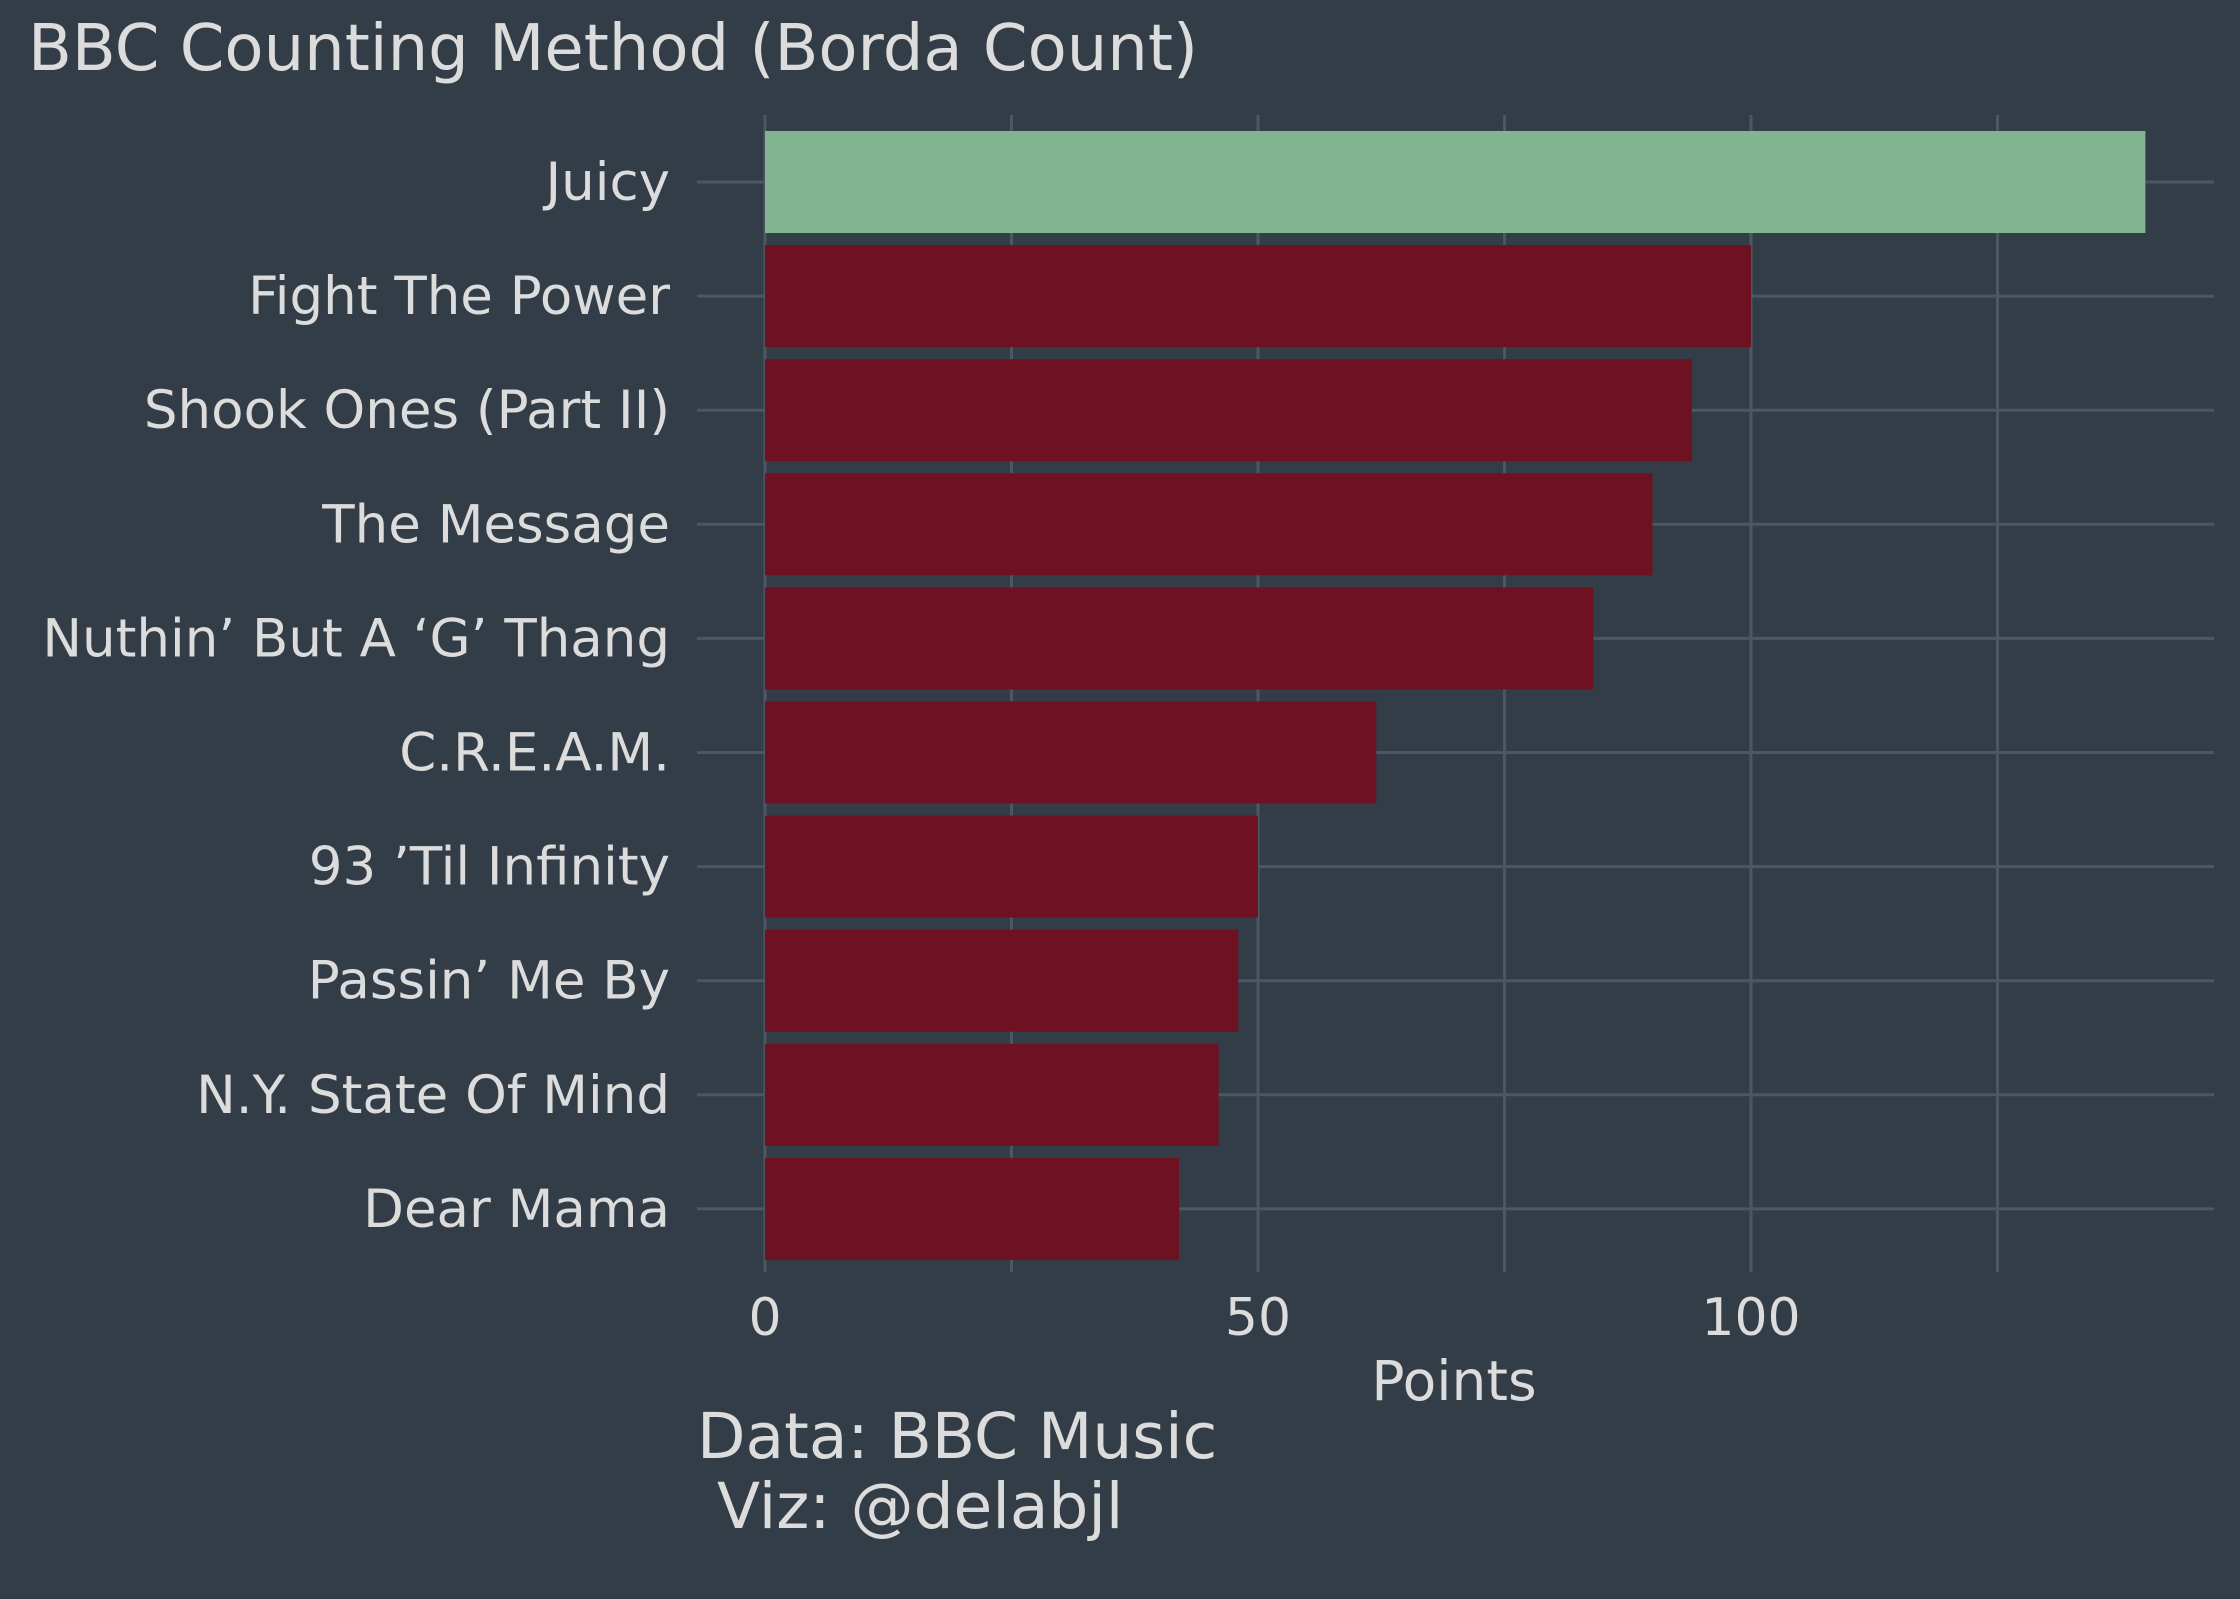  I want to click on category-label: Juicy, so click(606, 182).